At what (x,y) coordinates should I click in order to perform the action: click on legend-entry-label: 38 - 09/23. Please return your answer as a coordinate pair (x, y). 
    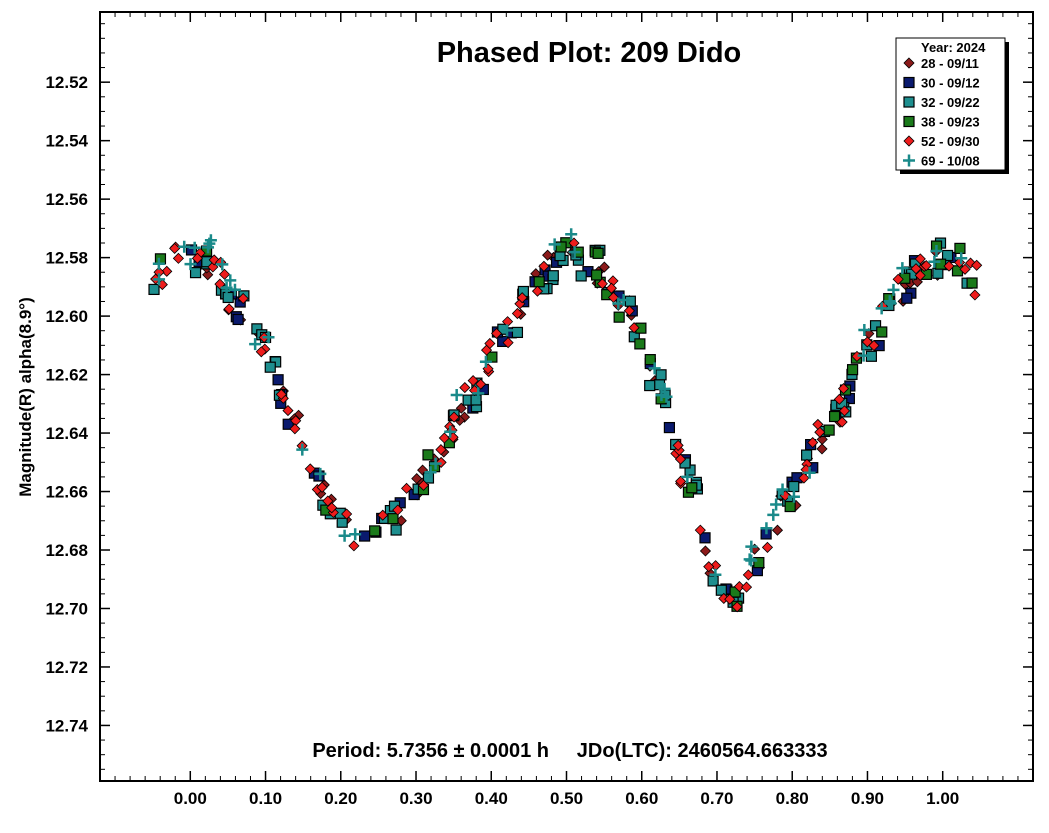
    Looking at the image, I should click on (950, 122).